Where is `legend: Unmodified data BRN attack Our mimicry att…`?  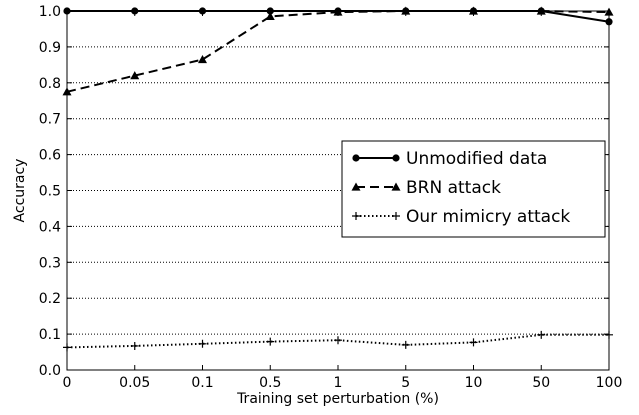 legend: Unmodified data BRN attack Our mimicry att… is located at coordinates (473, 189).